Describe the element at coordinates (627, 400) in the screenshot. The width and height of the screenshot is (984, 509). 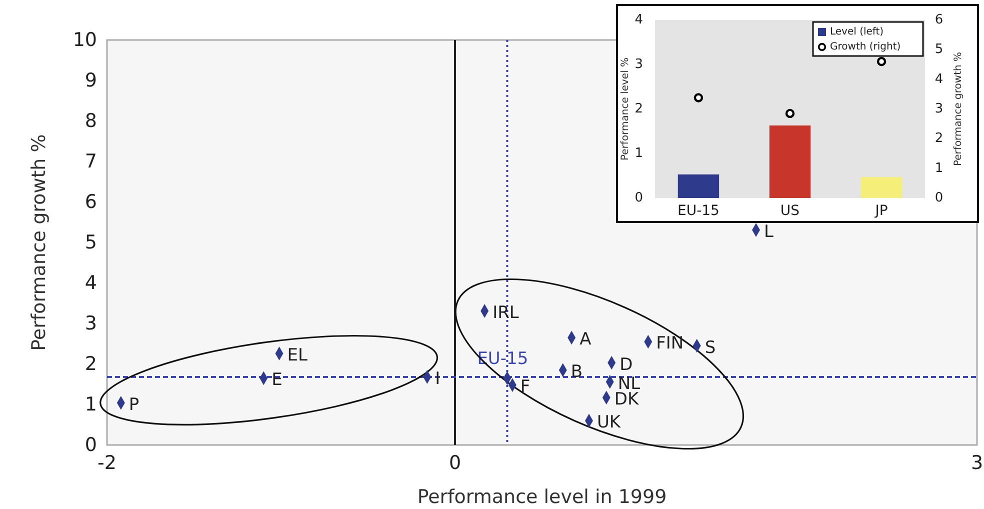
I see `annotation: DK` at that location.